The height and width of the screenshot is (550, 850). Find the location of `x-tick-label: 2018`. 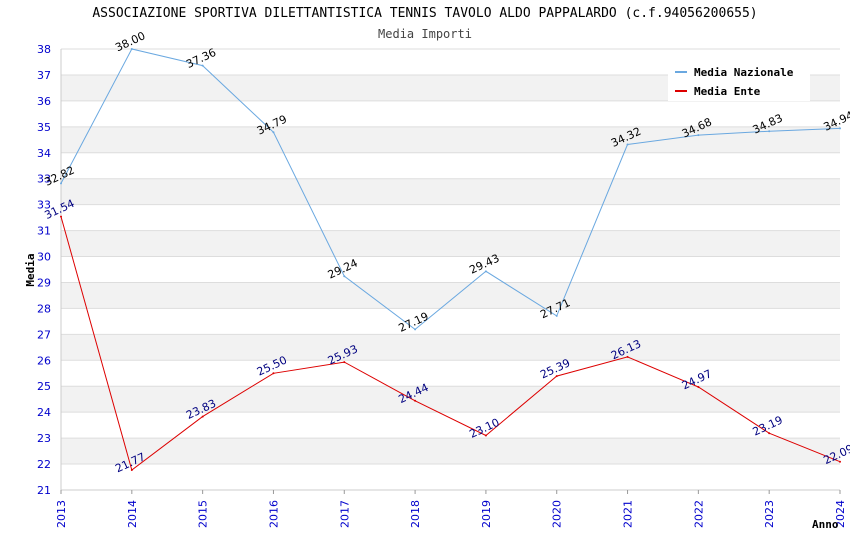

x-tick-label: 2018 is located at coordinates (415, 514).